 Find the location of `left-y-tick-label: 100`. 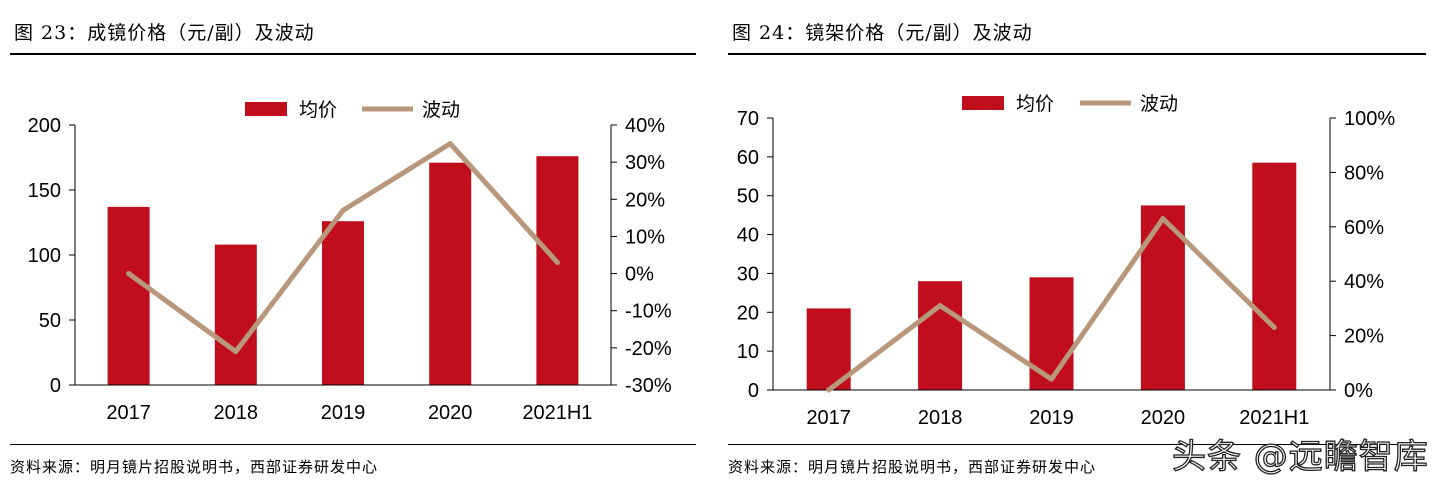

left-y-tick-label: 100 is located at coordinates (44, 256).